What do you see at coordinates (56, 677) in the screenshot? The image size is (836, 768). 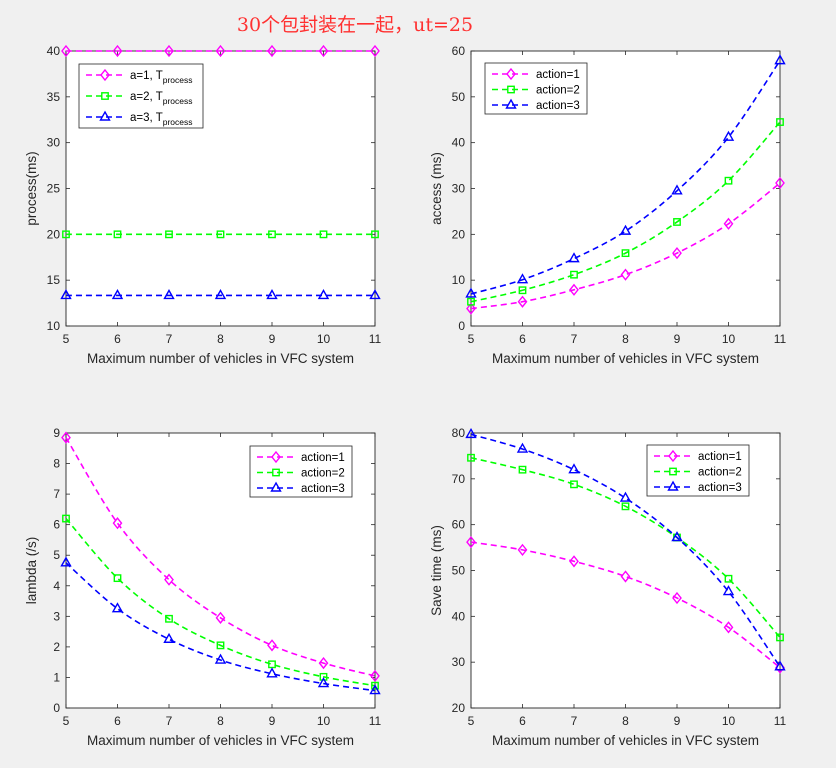 I see `y-tick-label: 1` at bounding box center [56, 677].